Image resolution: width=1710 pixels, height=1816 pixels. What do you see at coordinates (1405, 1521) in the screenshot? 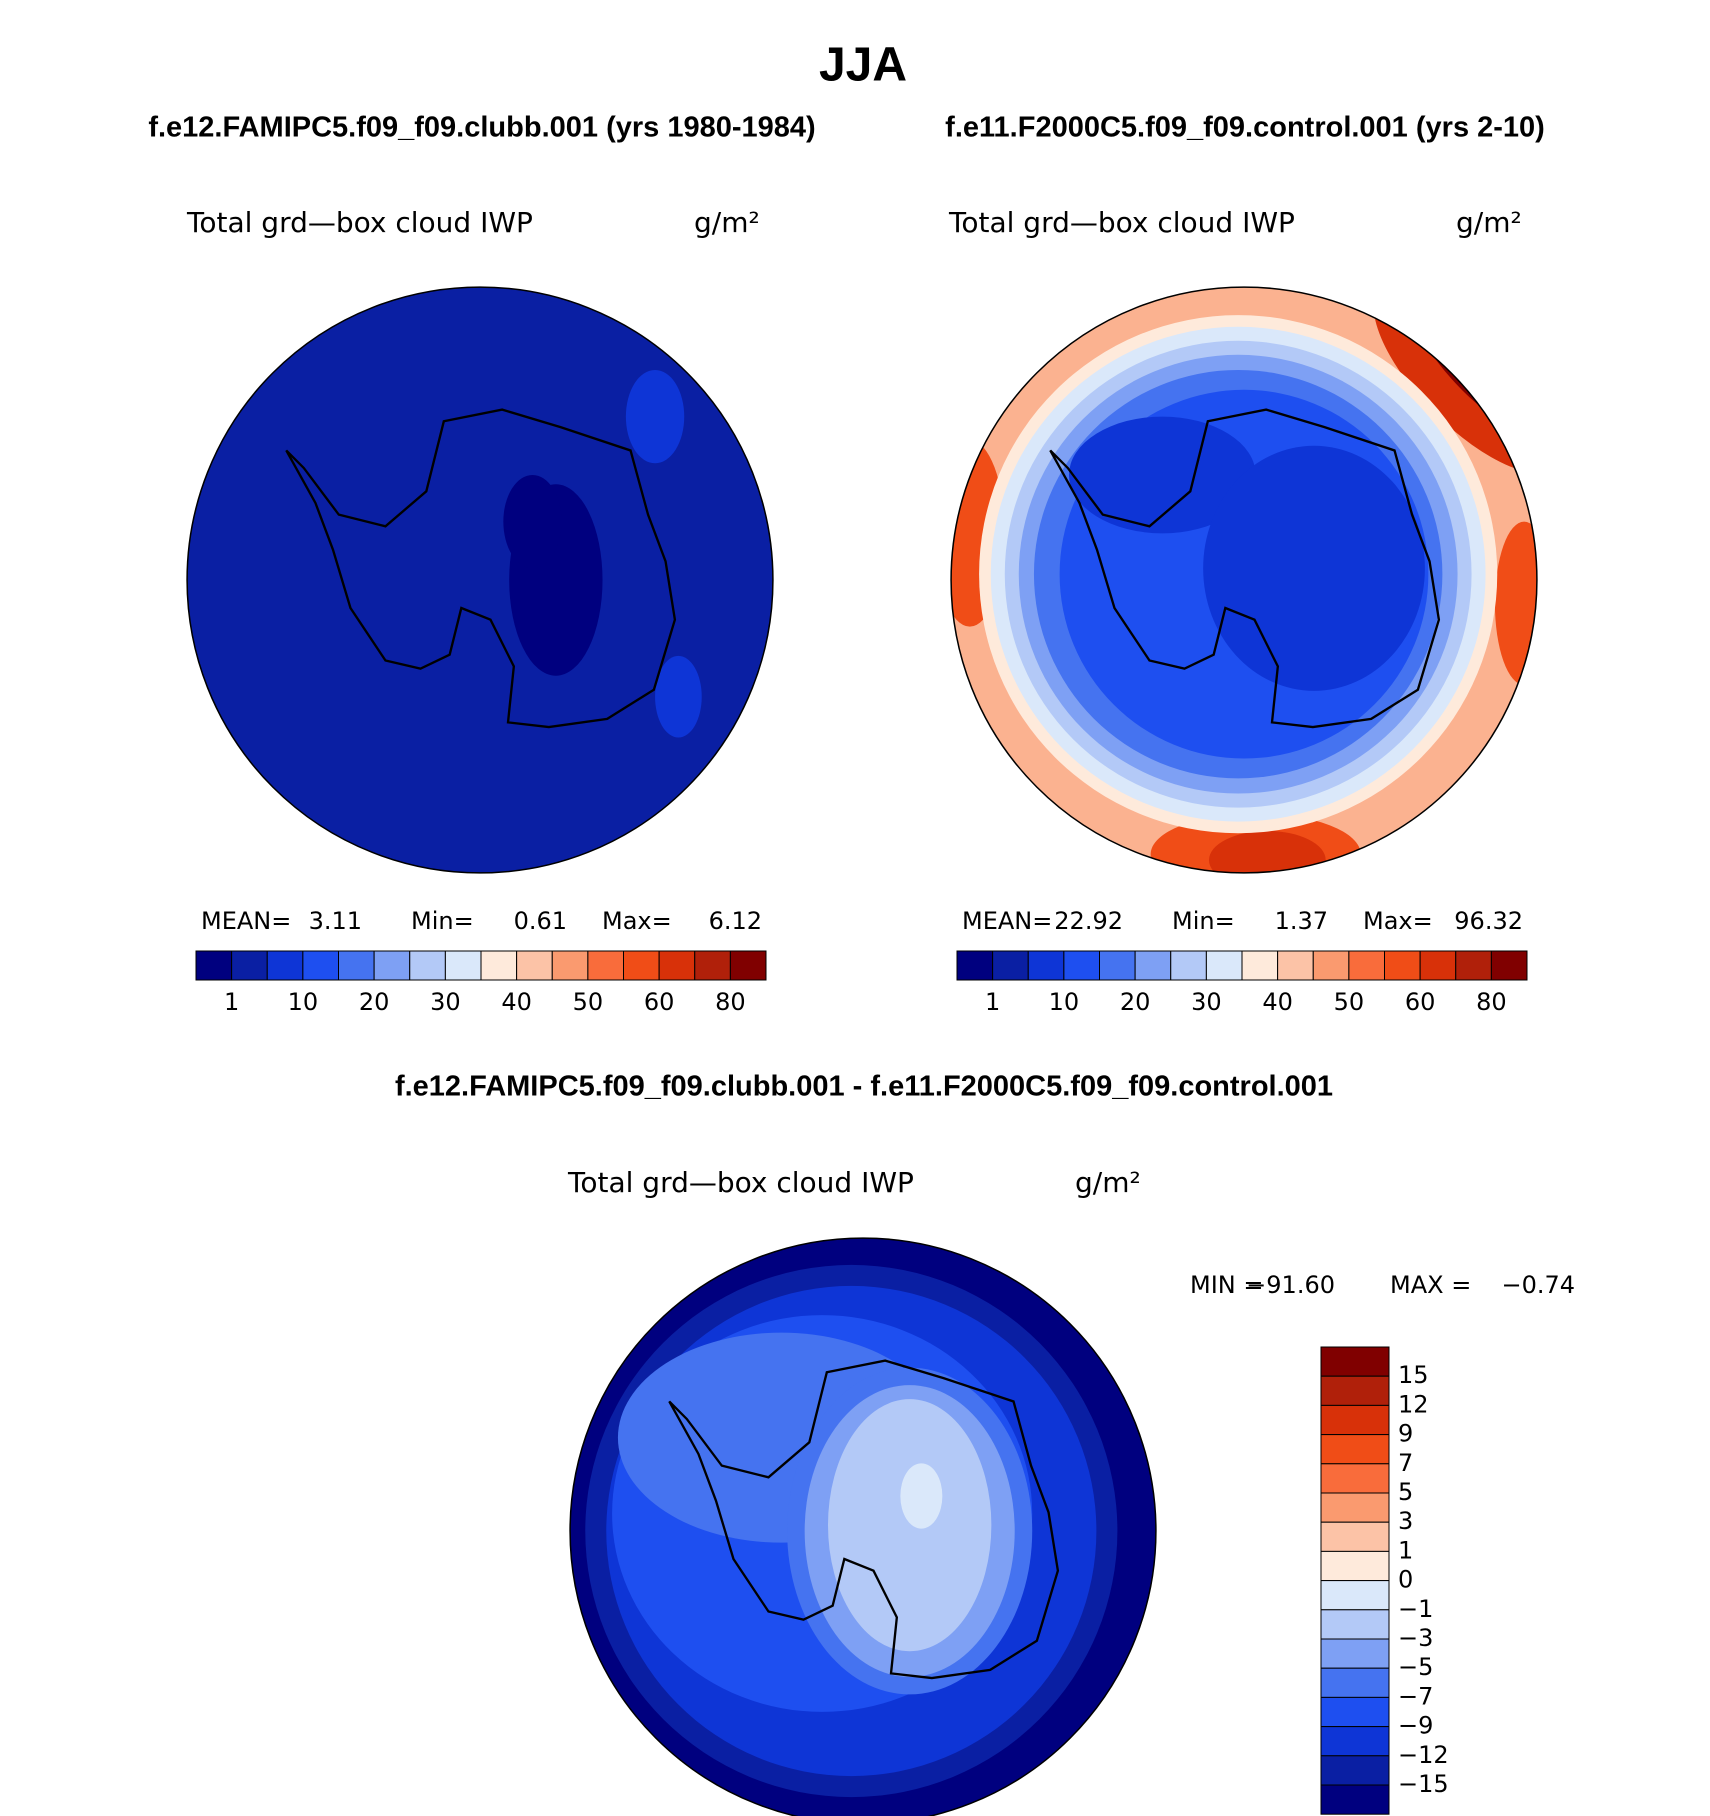
I see `colorbar-label: 3` at bounding box center [1405, 1521].